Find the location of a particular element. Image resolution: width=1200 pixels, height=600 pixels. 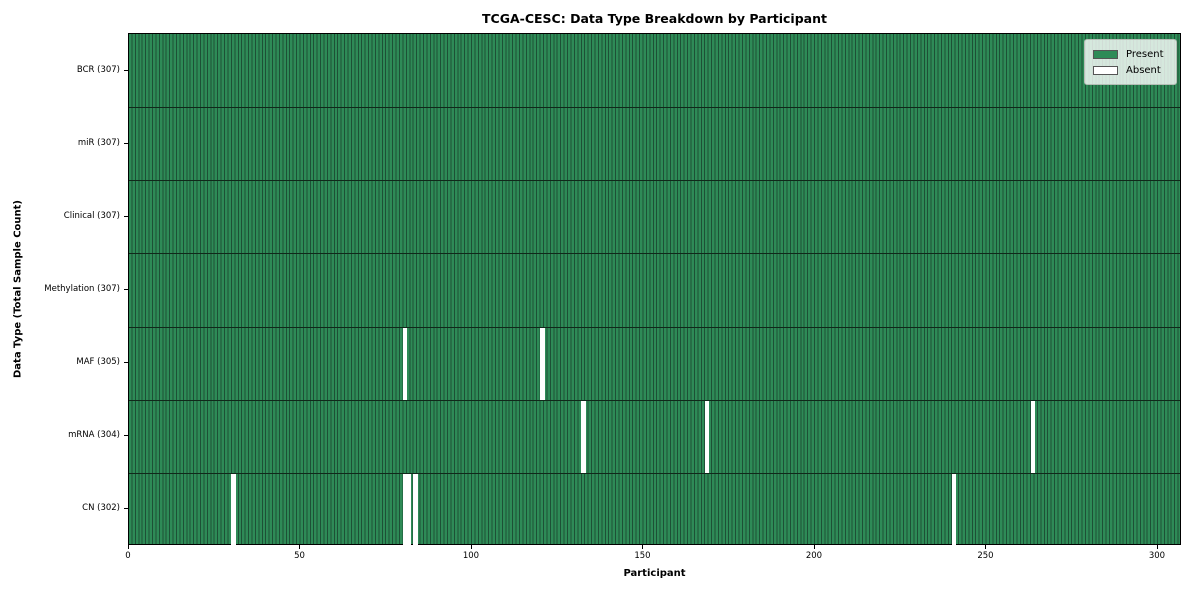

legend-item-absent: Absent is located at coordinates (1130, 70).